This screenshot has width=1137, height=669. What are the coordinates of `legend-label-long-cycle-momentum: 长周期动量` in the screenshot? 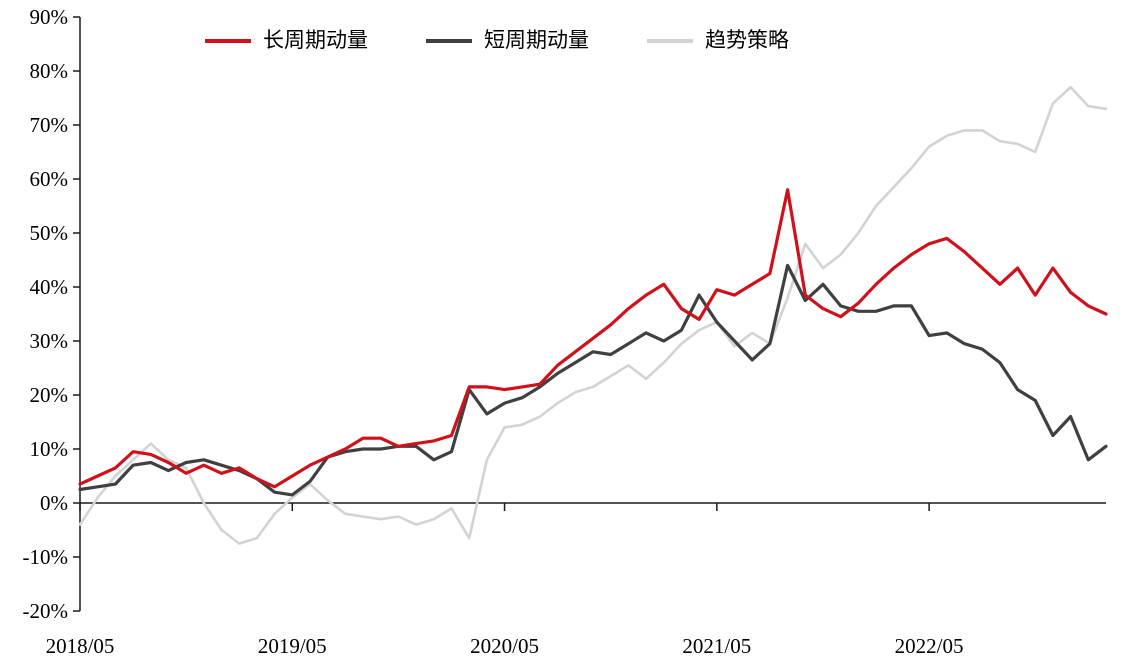 It's located at (315, 40).